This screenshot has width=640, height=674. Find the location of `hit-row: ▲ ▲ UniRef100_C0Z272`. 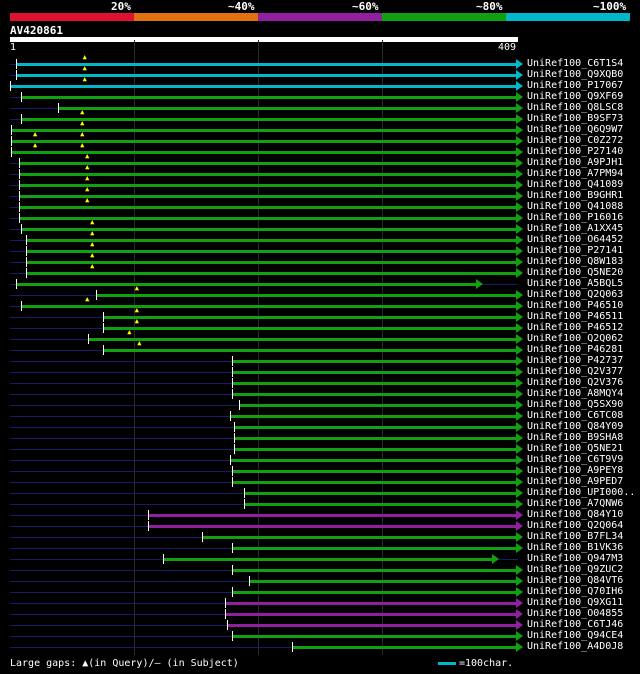

hit-row: ▲ ▲ UniRef100_C0Z272 is located at coordinates (320, 139).